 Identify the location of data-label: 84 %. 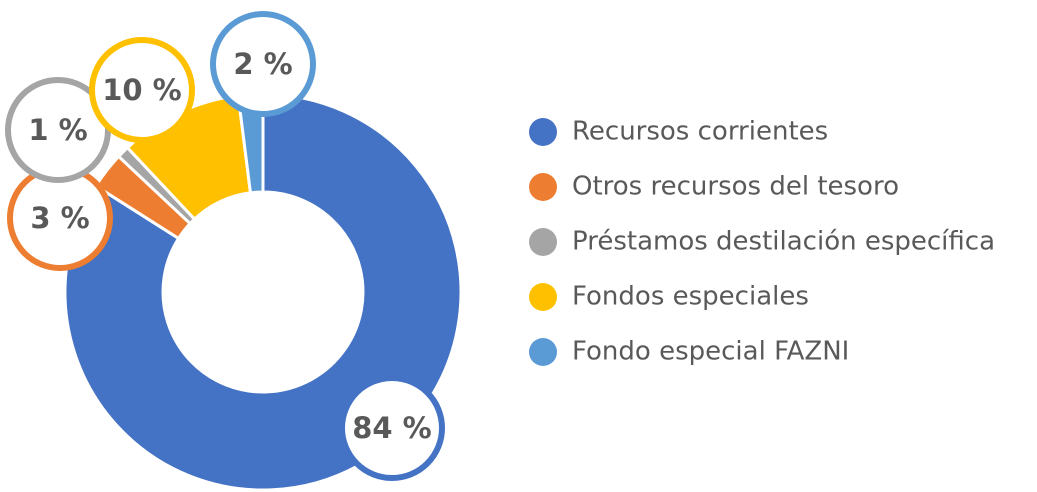
(392, 428).